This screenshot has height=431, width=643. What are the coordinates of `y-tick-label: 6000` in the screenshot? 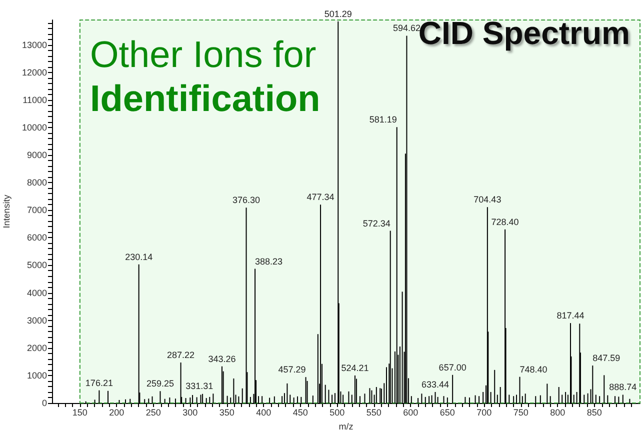 It's located at (36, 237).